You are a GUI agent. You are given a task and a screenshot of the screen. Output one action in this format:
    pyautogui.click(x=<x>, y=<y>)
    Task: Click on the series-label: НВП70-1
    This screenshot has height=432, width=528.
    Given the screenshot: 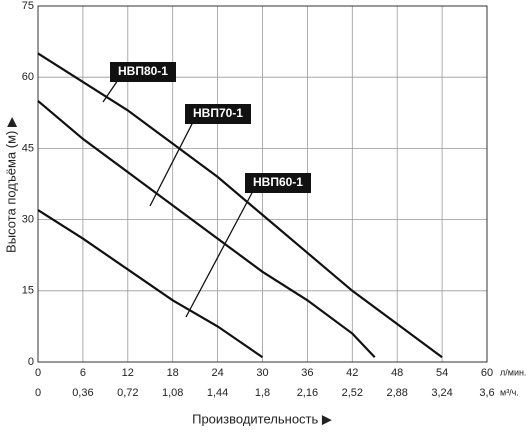 What is the action you would take?
    pyautogui.click(x=218, y=113)
    